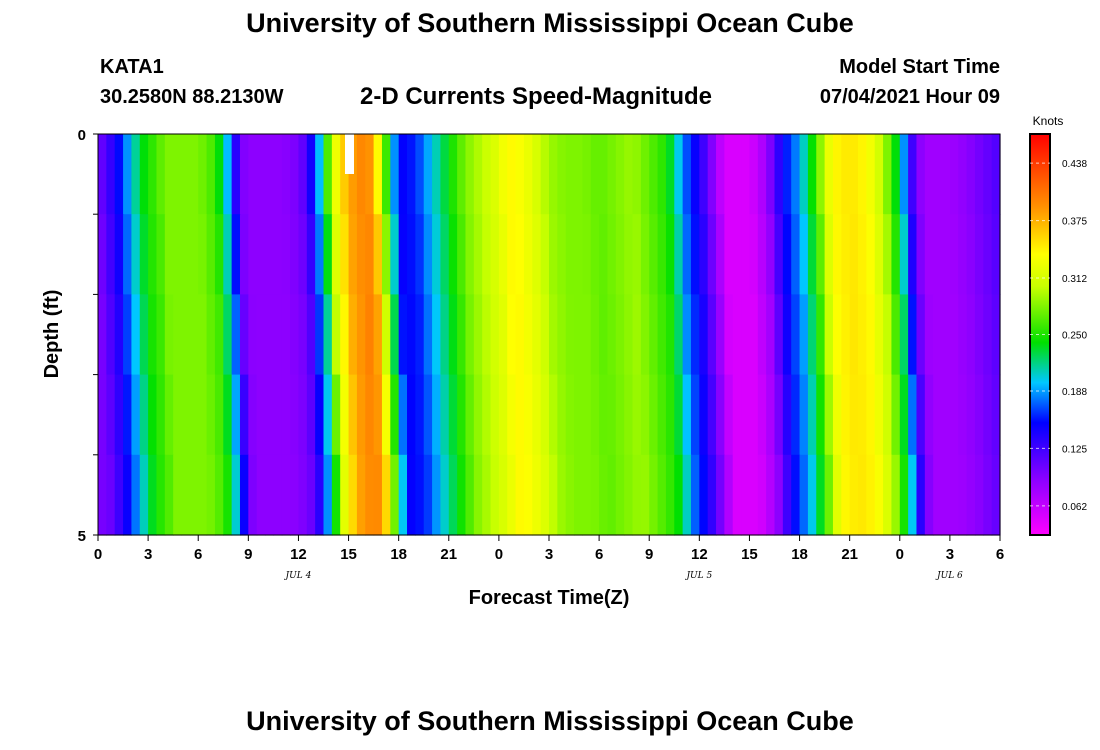 This screenshot has height=750, width=1100. I want to click on x-tick-label: 0, so click(98, 554).